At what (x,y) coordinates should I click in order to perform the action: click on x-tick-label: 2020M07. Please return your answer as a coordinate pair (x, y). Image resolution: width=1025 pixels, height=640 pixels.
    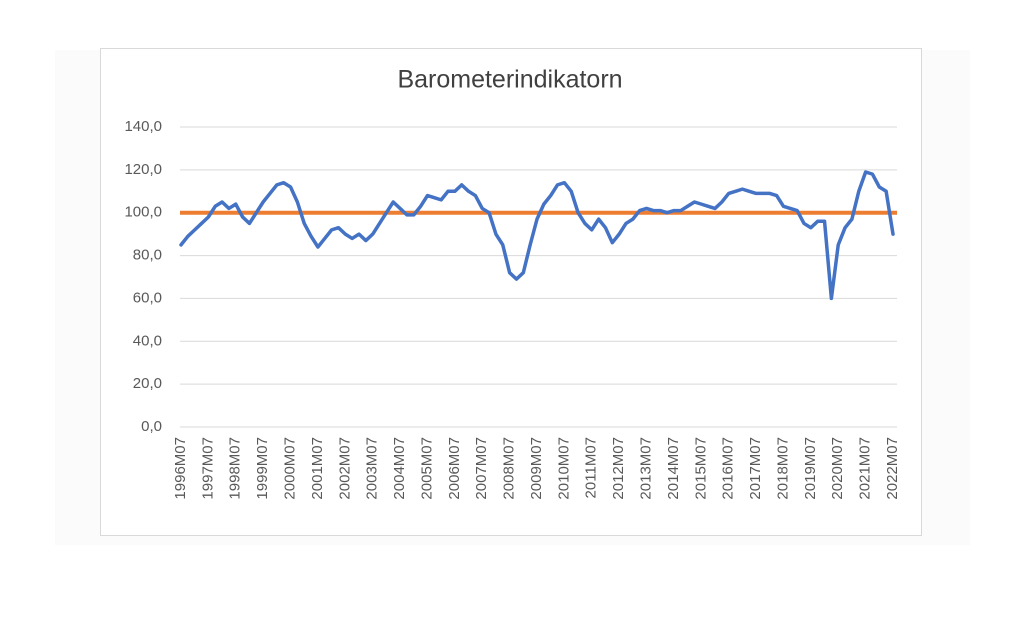
    Looking at the image, I should click on (837, 468).